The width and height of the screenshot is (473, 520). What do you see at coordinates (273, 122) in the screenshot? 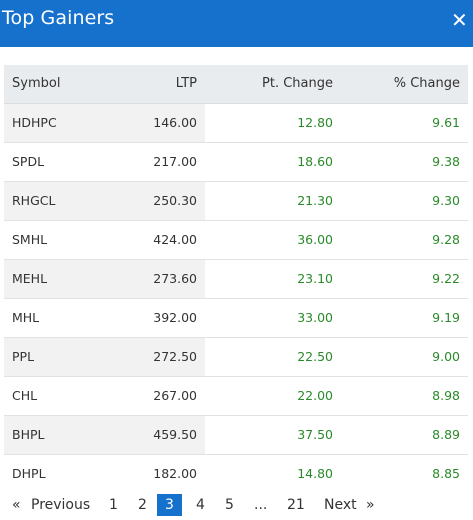
I see `cell-pt-change: 12.80` at bounding box center [273, 122].